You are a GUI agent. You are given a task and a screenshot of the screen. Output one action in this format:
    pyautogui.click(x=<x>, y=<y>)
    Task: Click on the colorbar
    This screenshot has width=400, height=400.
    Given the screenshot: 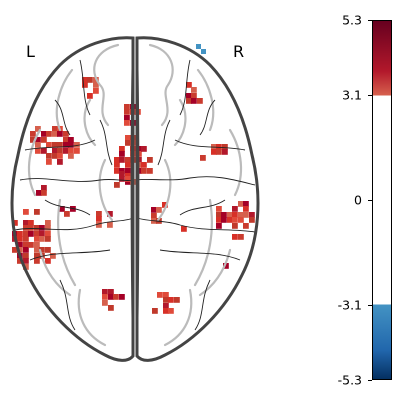 What is the action you would take?
    pyautogui.click(x=382, y=200)
    